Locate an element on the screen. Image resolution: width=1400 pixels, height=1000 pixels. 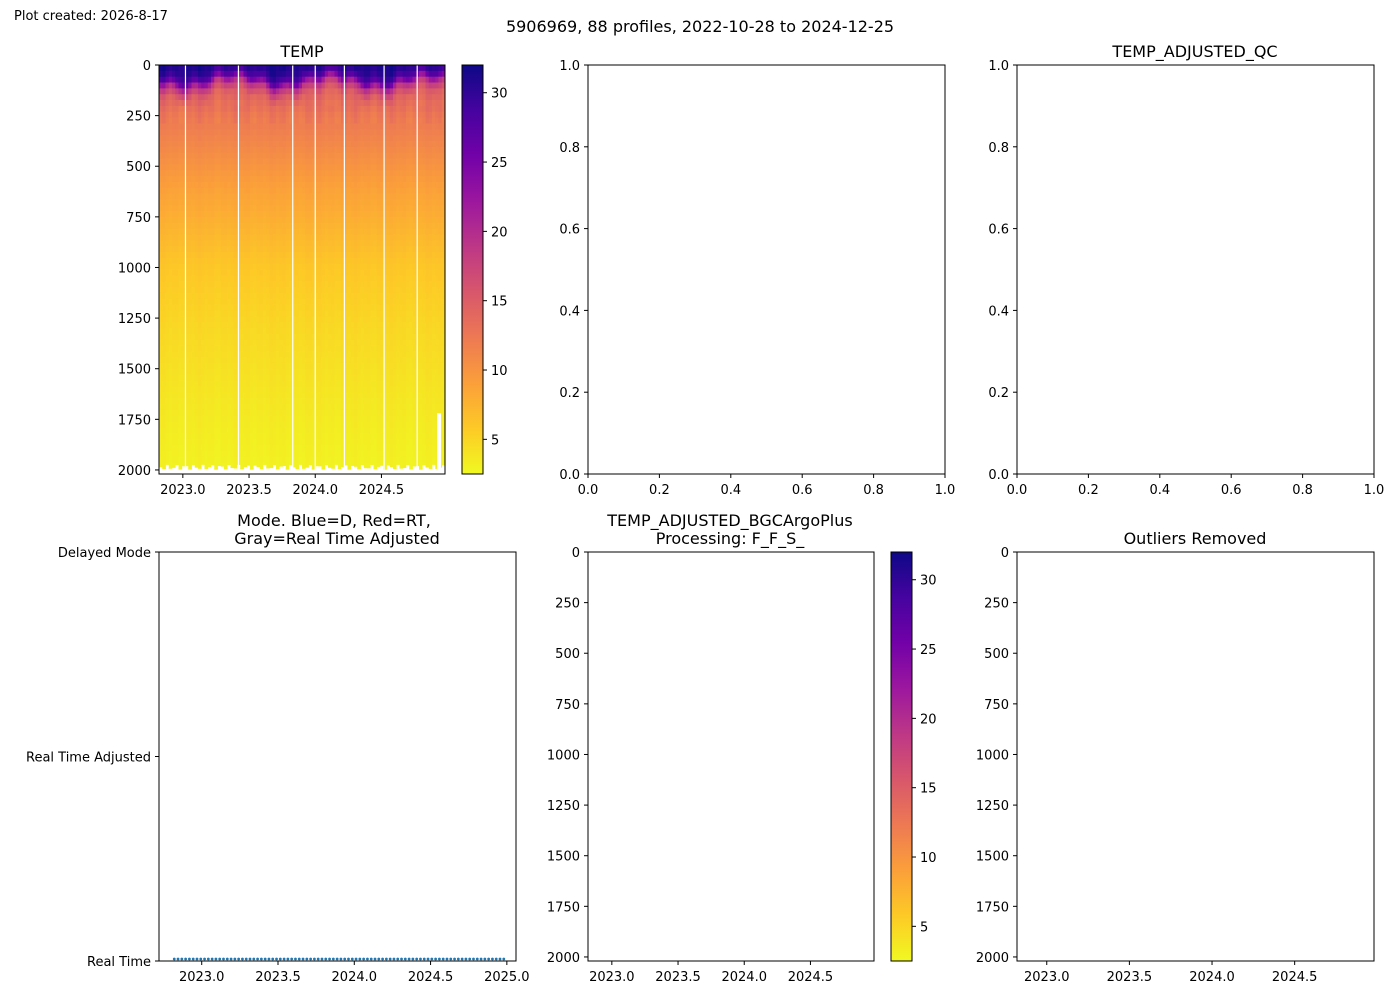
plot-created-label: Plot created: 2026-8-17 is located at coordinates (91, 16).